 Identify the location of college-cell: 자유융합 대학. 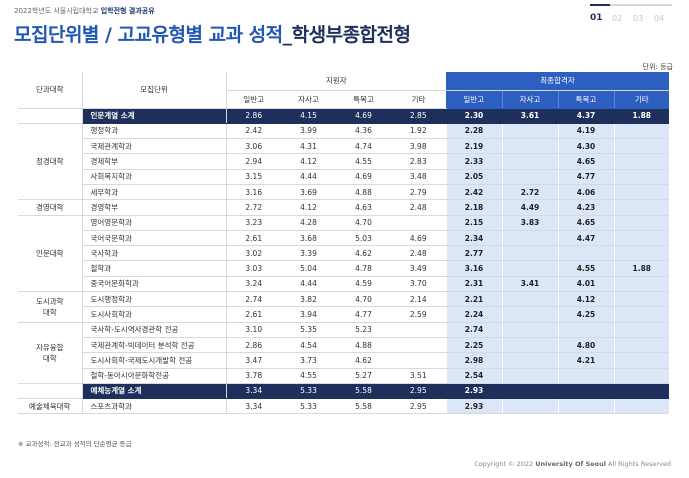
(50, 353).